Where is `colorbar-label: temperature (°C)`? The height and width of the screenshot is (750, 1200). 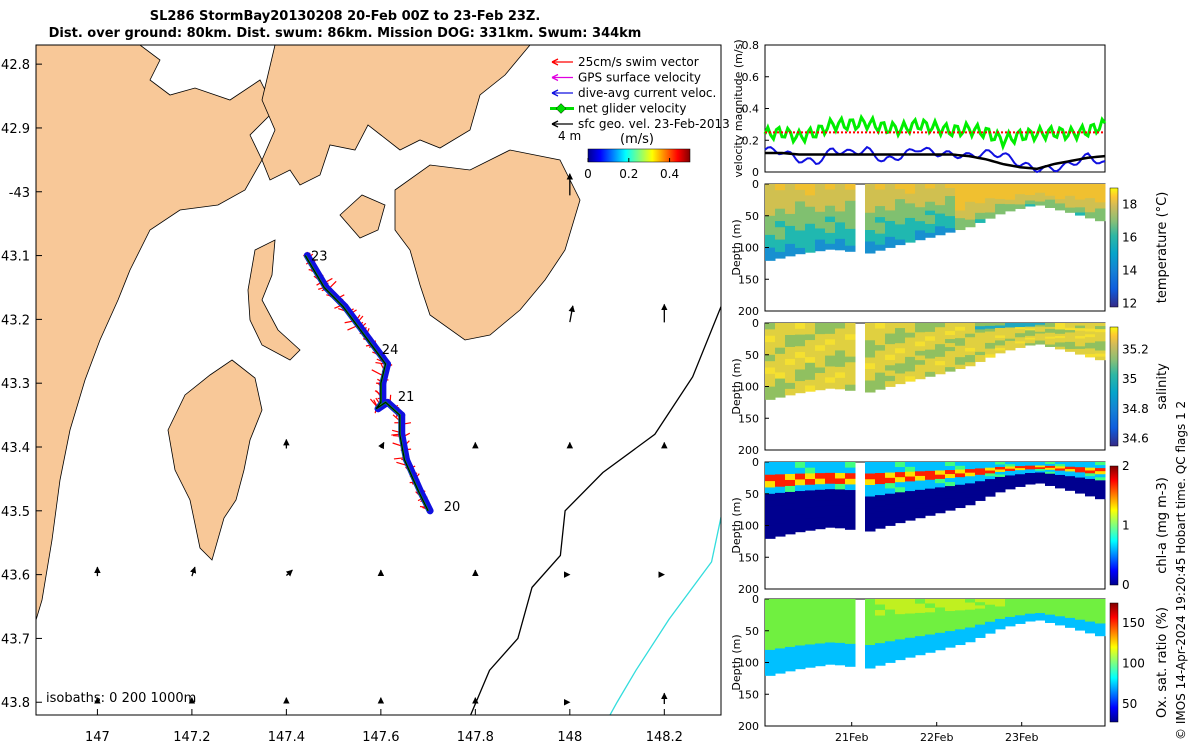
colorbar-label: temperature (°C) is located at coordinates (1162, 248).